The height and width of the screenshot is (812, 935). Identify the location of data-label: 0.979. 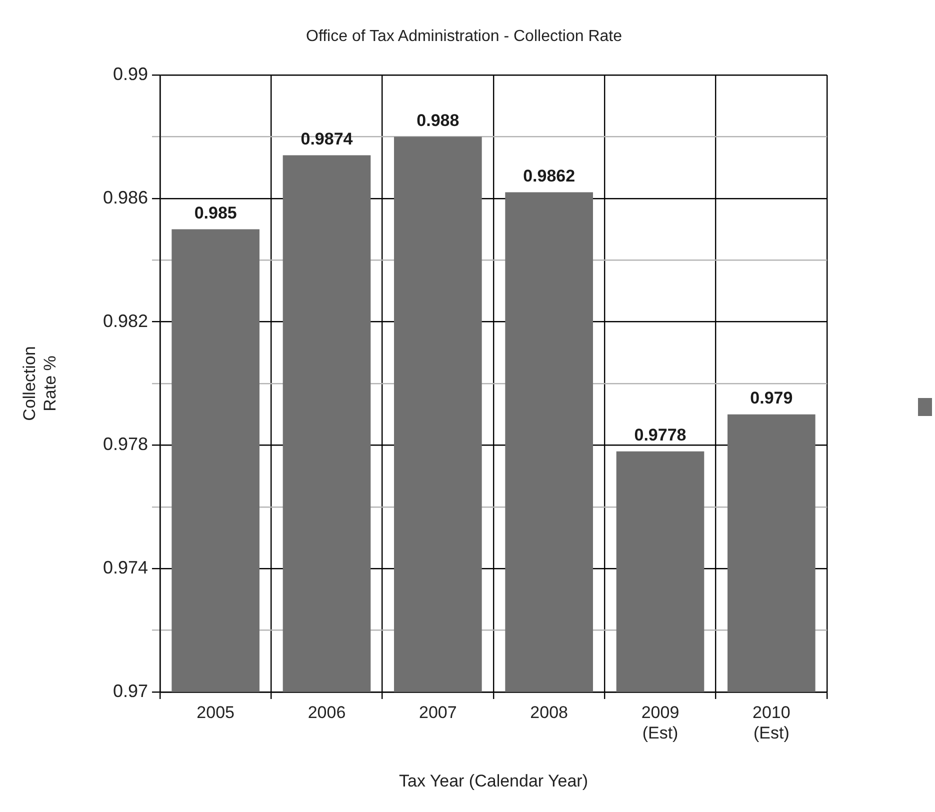
(771, 398).